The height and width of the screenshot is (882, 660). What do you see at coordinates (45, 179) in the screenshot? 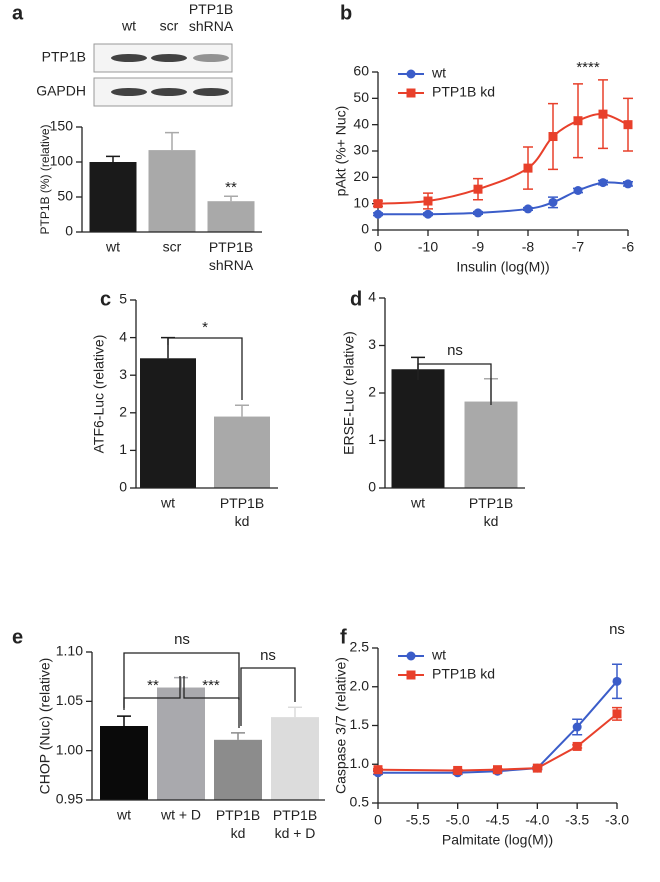
I see `y-axis-label: PTP1B (%) (relative)` at bounding box center [45, 179].